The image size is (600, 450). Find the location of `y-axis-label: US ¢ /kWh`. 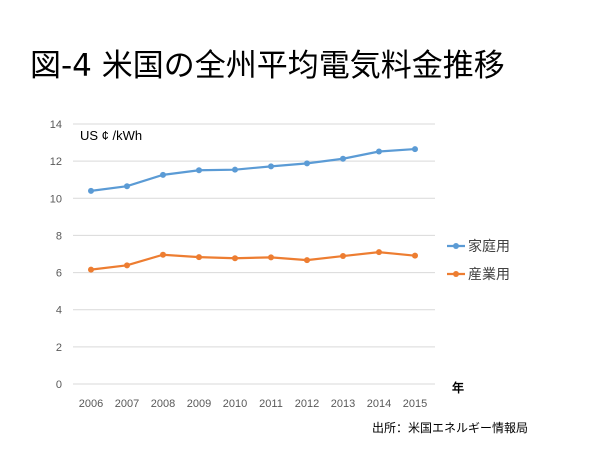

y-axis-label: US ¢ /kWh is located at coordinates (111, 135).